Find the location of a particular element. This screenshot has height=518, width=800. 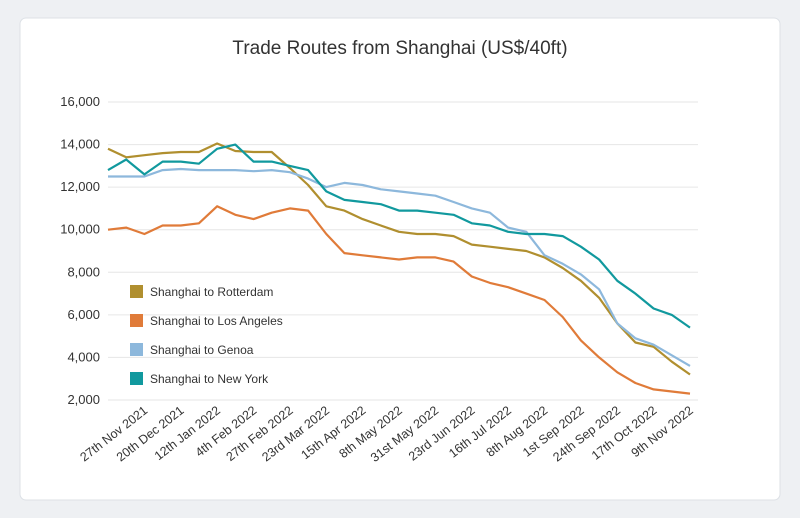

y-tick-label: 4,000 is located at coordinates (83, 356).